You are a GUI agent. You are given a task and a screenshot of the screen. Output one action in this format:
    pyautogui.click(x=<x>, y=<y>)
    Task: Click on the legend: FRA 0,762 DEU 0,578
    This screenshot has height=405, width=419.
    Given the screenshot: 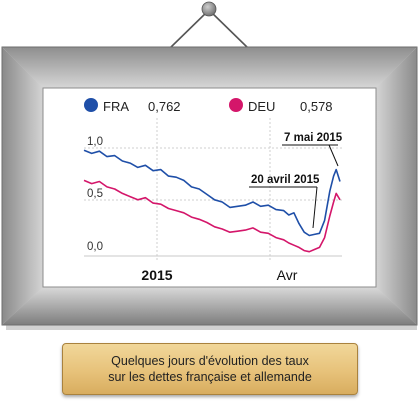 What is the action you would take?
    pyautogui.click(x=208, y=106)
    